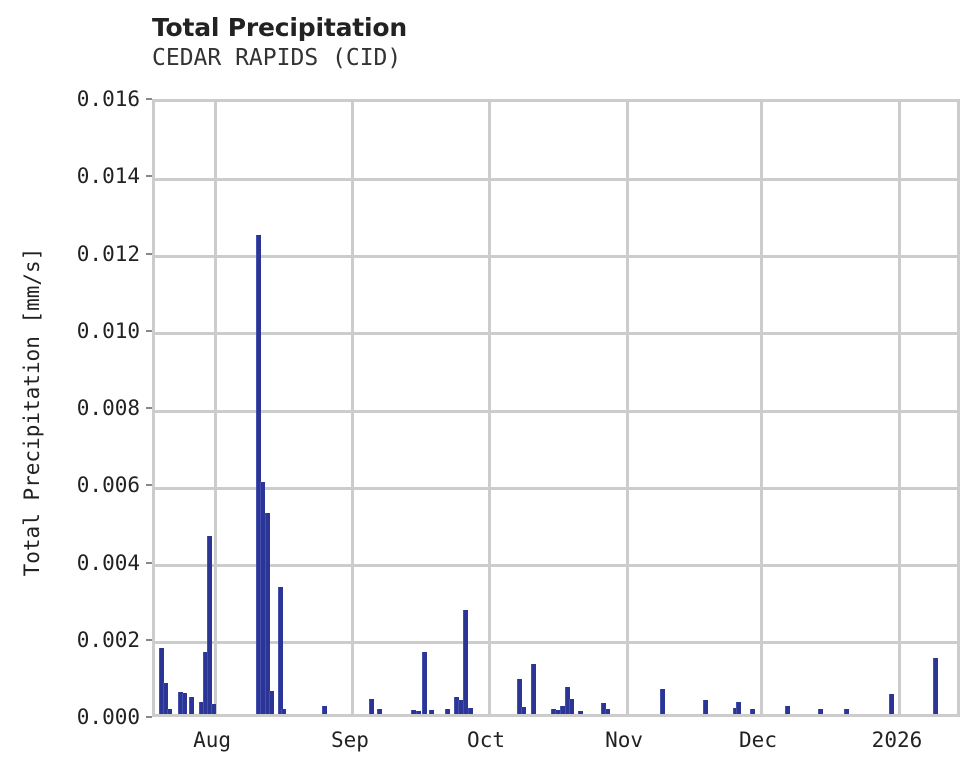  Describe the element at coordinates (32, 412) in the screenshot. I see `y-axis-label: Total Precipitation [mm/s]` at that location.